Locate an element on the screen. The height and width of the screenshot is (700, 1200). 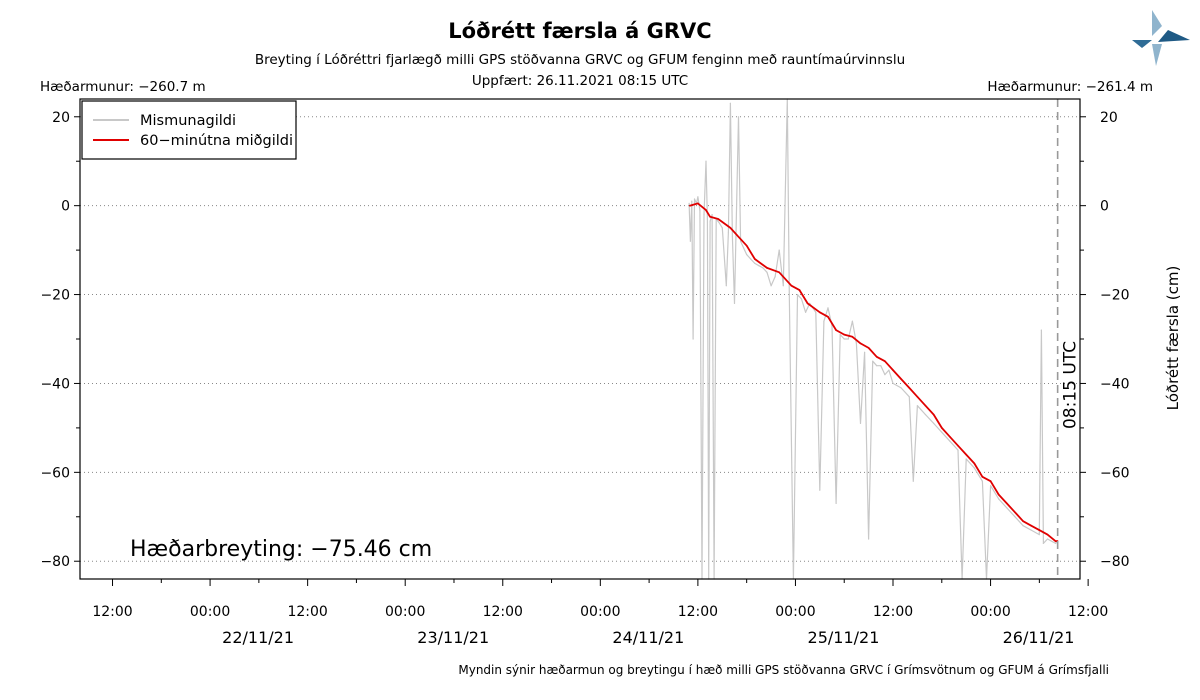
y-tick-label-right: 20 is located at coordinates (1109, 118).